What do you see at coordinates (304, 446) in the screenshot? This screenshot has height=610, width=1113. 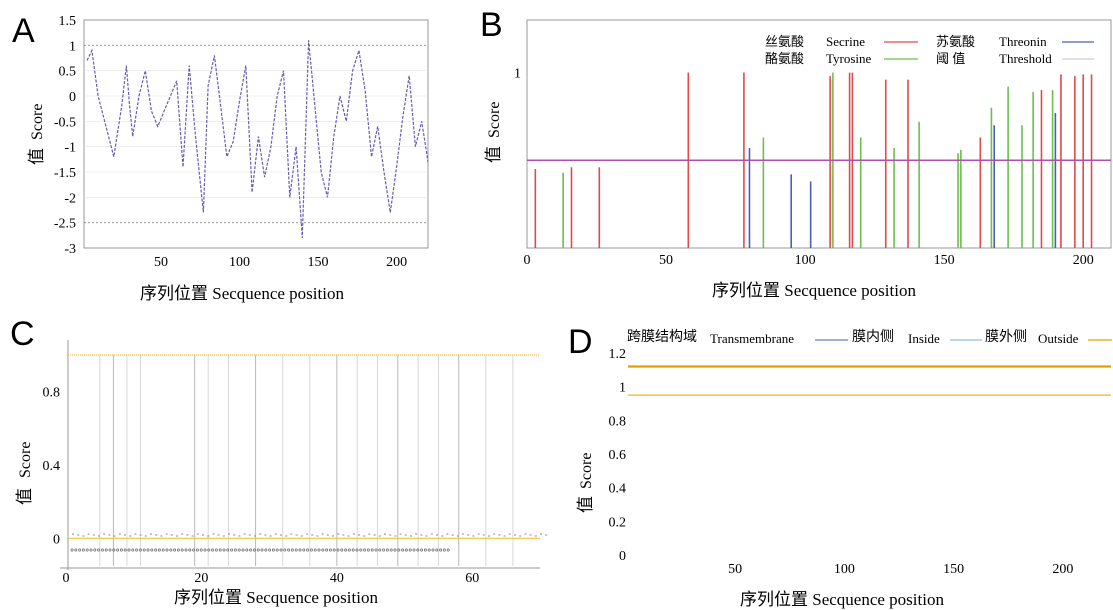 I see `panel-c-reference-lines` at bounding box center [304, 446].